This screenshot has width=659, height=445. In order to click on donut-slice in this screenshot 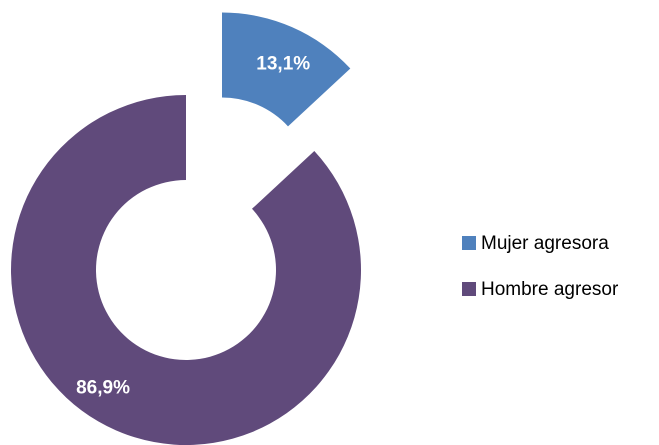, I will do `click(286, 69)`.